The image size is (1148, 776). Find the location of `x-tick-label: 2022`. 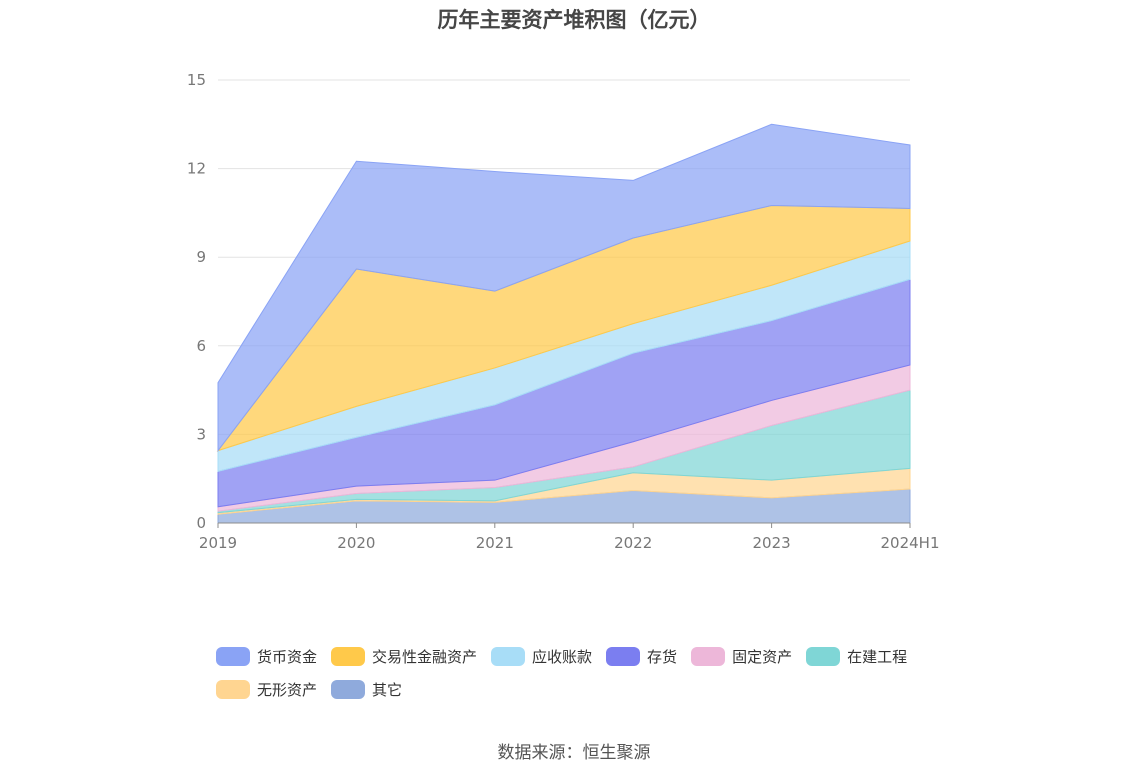

x-tick-label: 2022 is located at coordinates (633, 543).